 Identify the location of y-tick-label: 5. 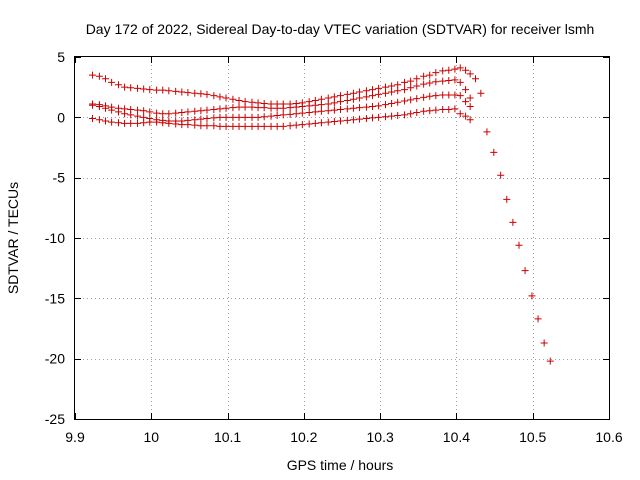
(61, 57).